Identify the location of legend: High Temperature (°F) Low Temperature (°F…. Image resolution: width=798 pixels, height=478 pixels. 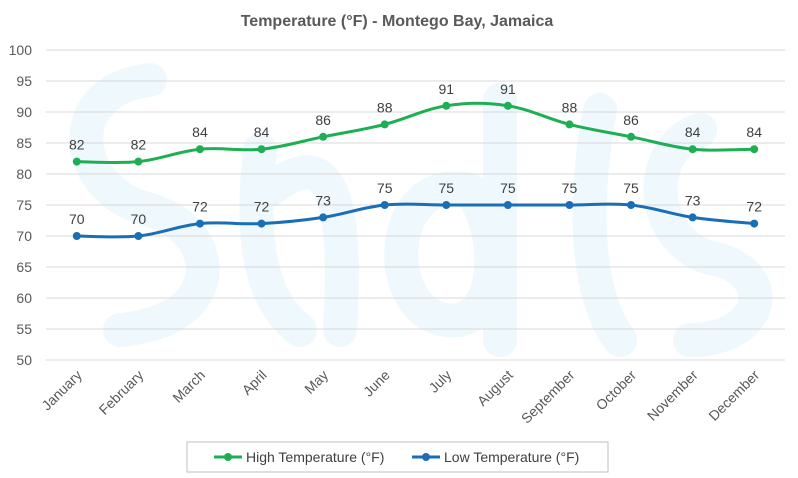
(397, 457).